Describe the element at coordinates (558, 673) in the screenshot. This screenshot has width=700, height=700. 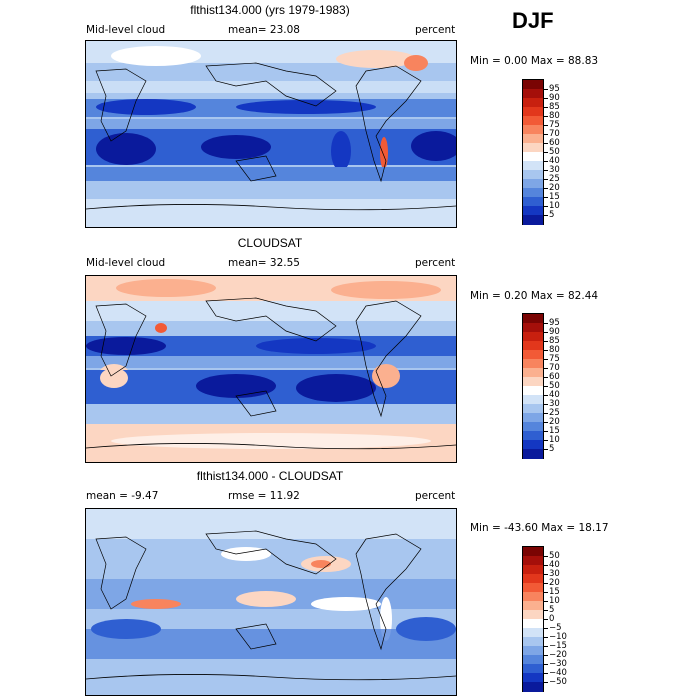
I see `colorbar-label: −40` at that location.